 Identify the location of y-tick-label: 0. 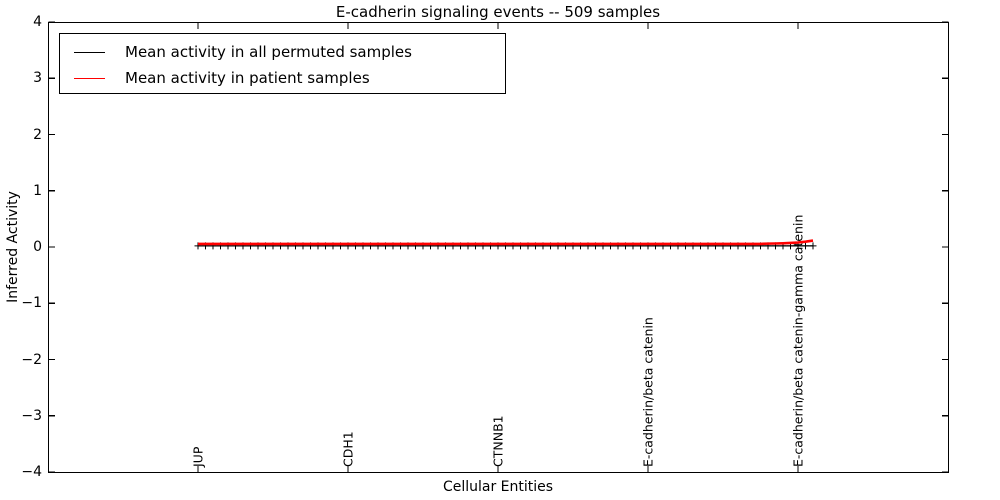
(37, 247).